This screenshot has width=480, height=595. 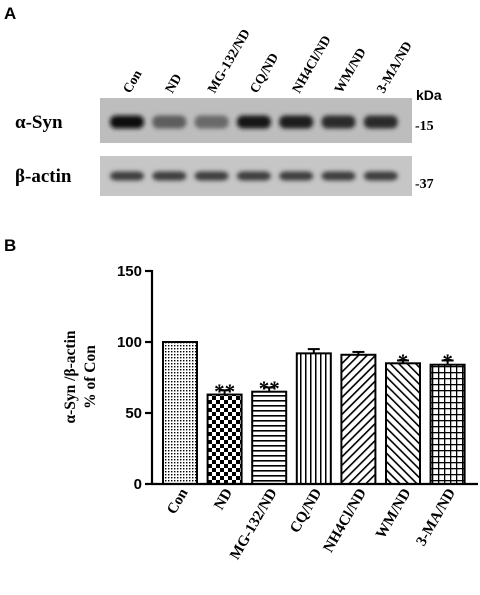 I want to click on y-tick-label-0: 0, so click(x=138, y=484).